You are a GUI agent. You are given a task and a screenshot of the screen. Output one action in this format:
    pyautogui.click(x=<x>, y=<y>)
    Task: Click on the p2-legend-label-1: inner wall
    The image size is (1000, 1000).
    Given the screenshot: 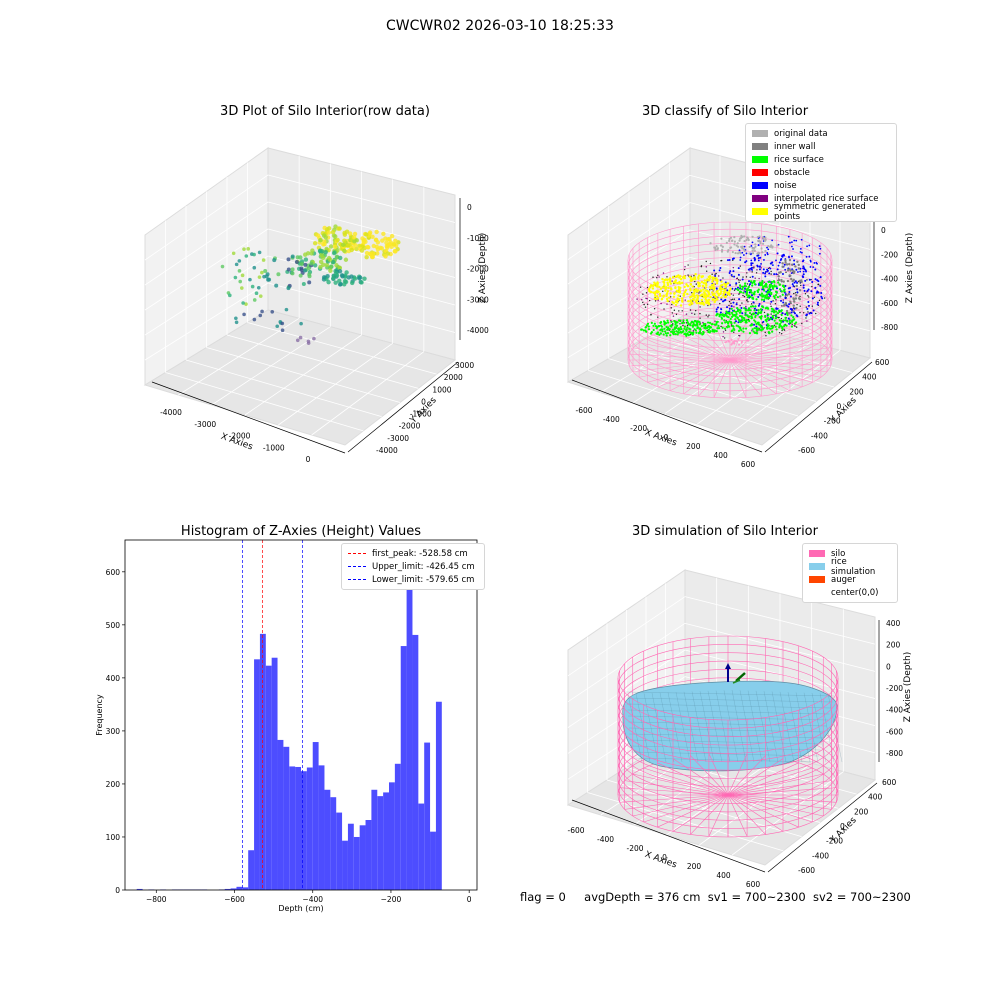 What is the action you would take?
    pyautogui.click(x=795, y=146)
    